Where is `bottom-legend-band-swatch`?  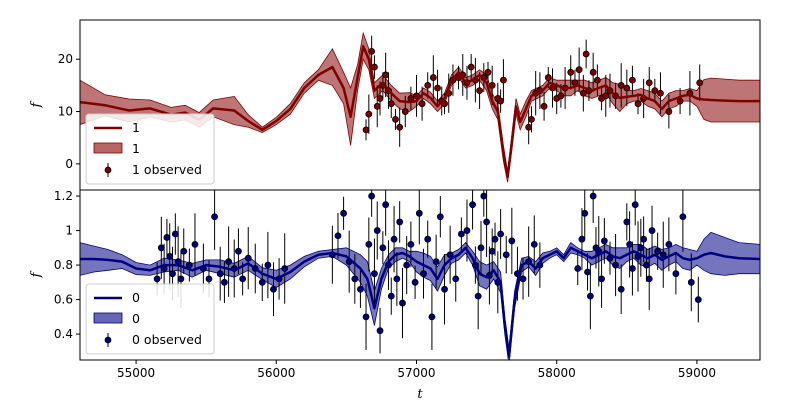
bottom-legend-band-swatch is located at coordinates (108, 318).